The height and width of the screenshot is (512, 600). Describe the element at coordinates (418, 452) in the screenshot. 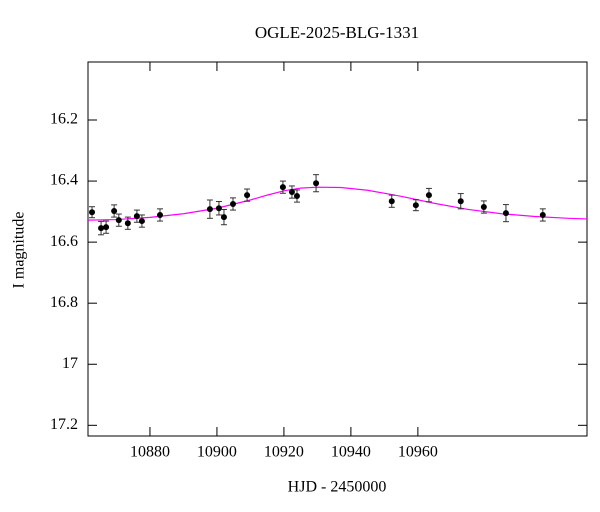

I see `x-tick-label: 10960` at that location.